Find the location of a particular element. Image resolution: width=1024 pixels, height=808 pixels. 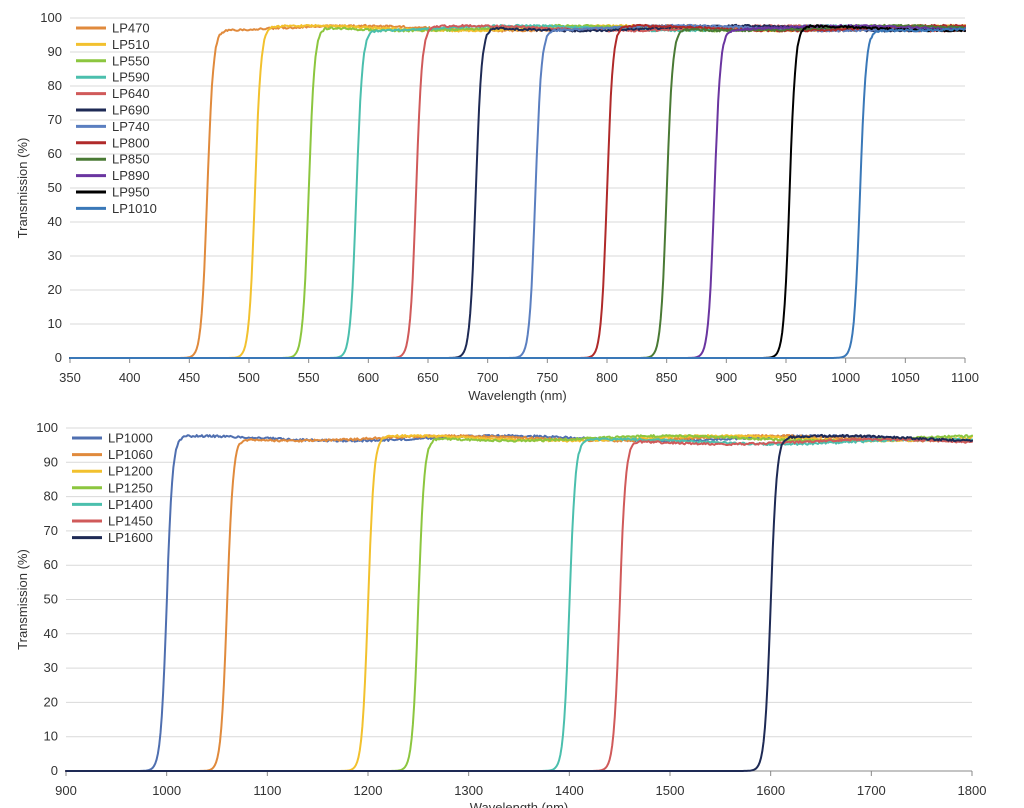

legend-label: LP470 is located at coordinates (131, 28).